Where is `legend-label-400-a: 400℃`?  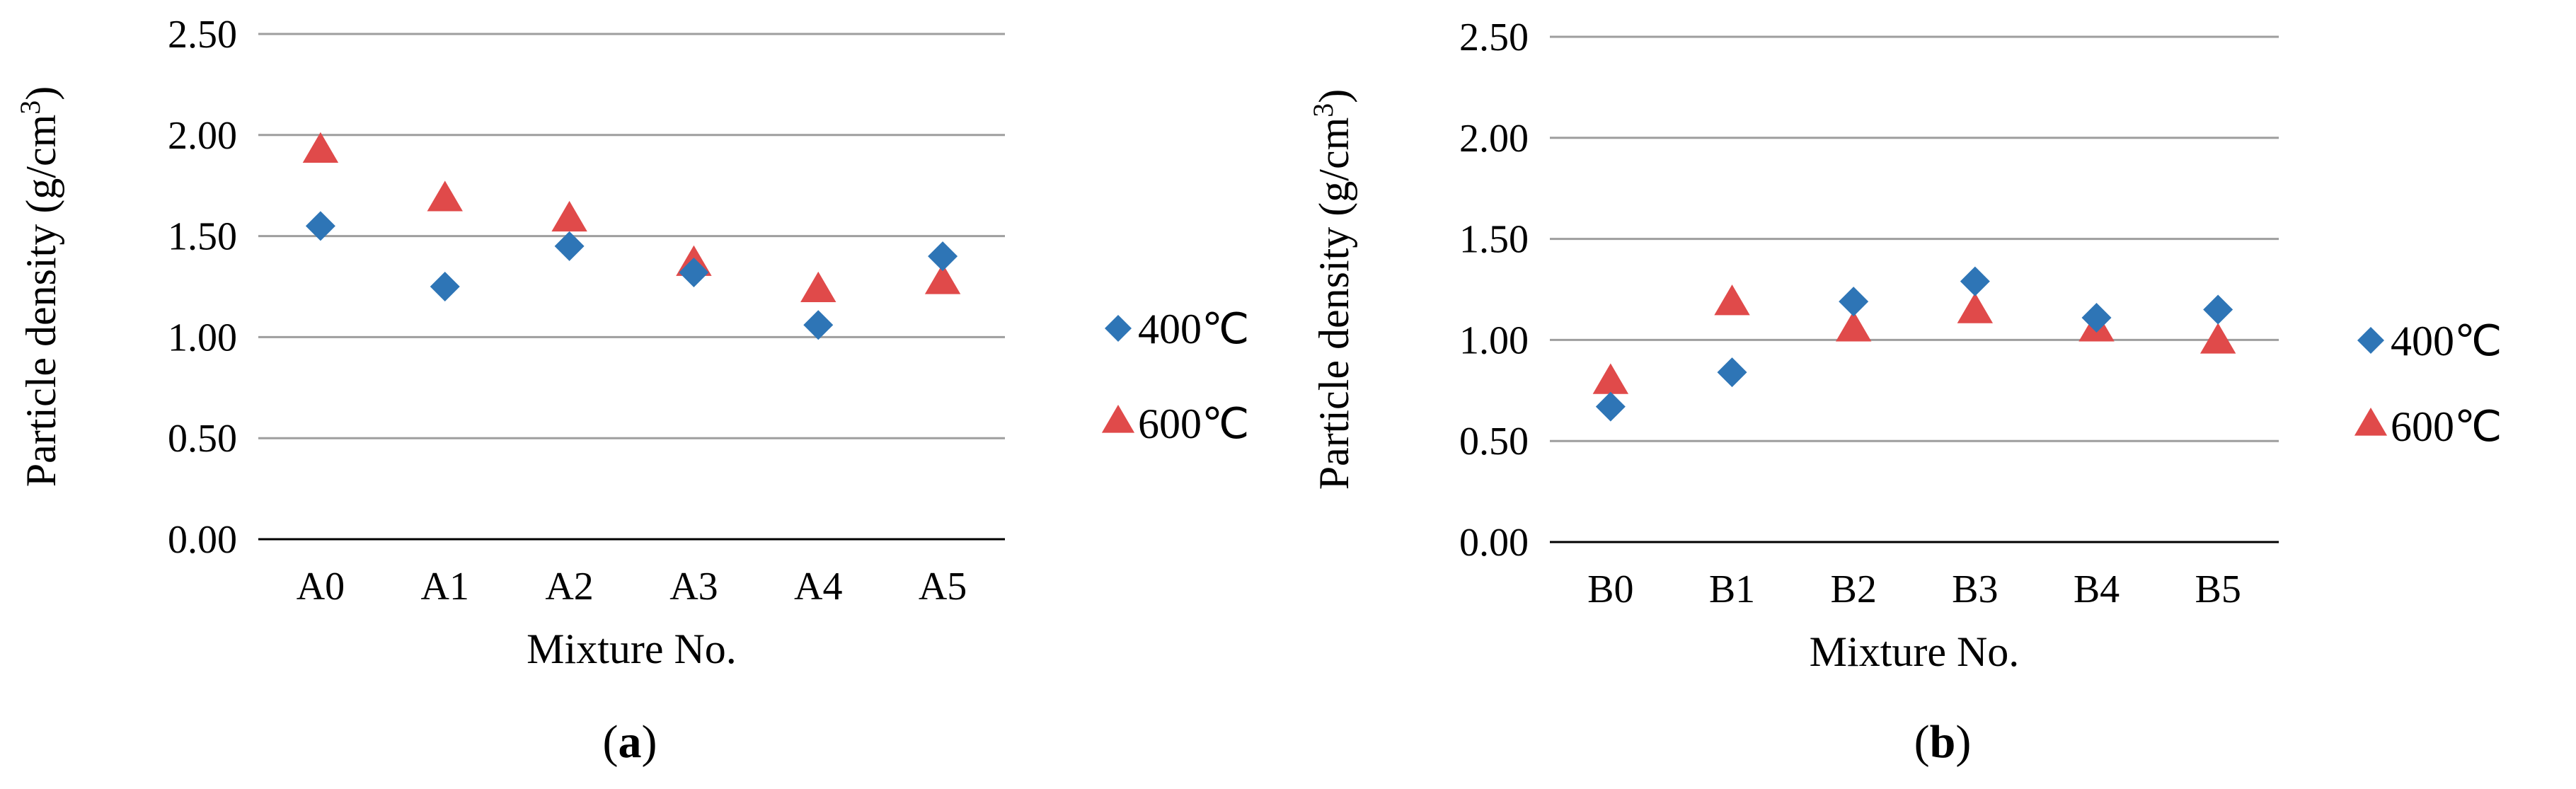
legend-label-400-a: 400℃ is located at coordinates (1194, 329).